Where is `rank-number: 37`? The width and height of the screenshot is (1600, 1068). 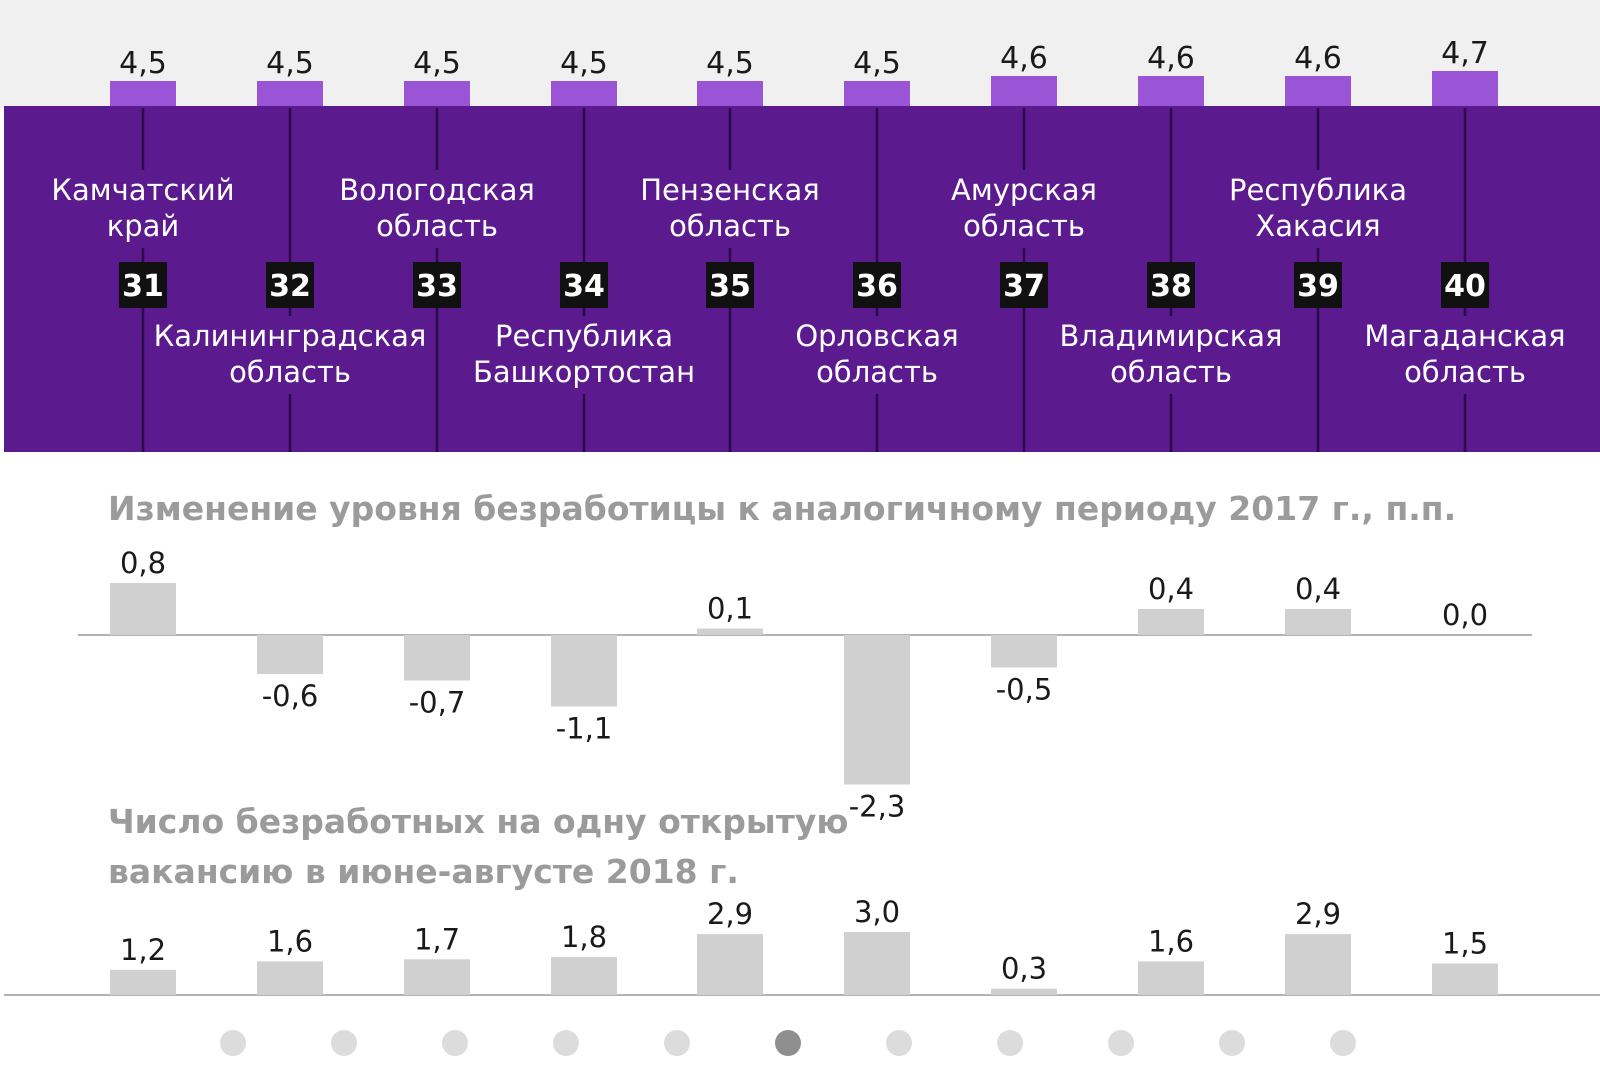
rank-number: 37 is located at coordinates (1024, 286).